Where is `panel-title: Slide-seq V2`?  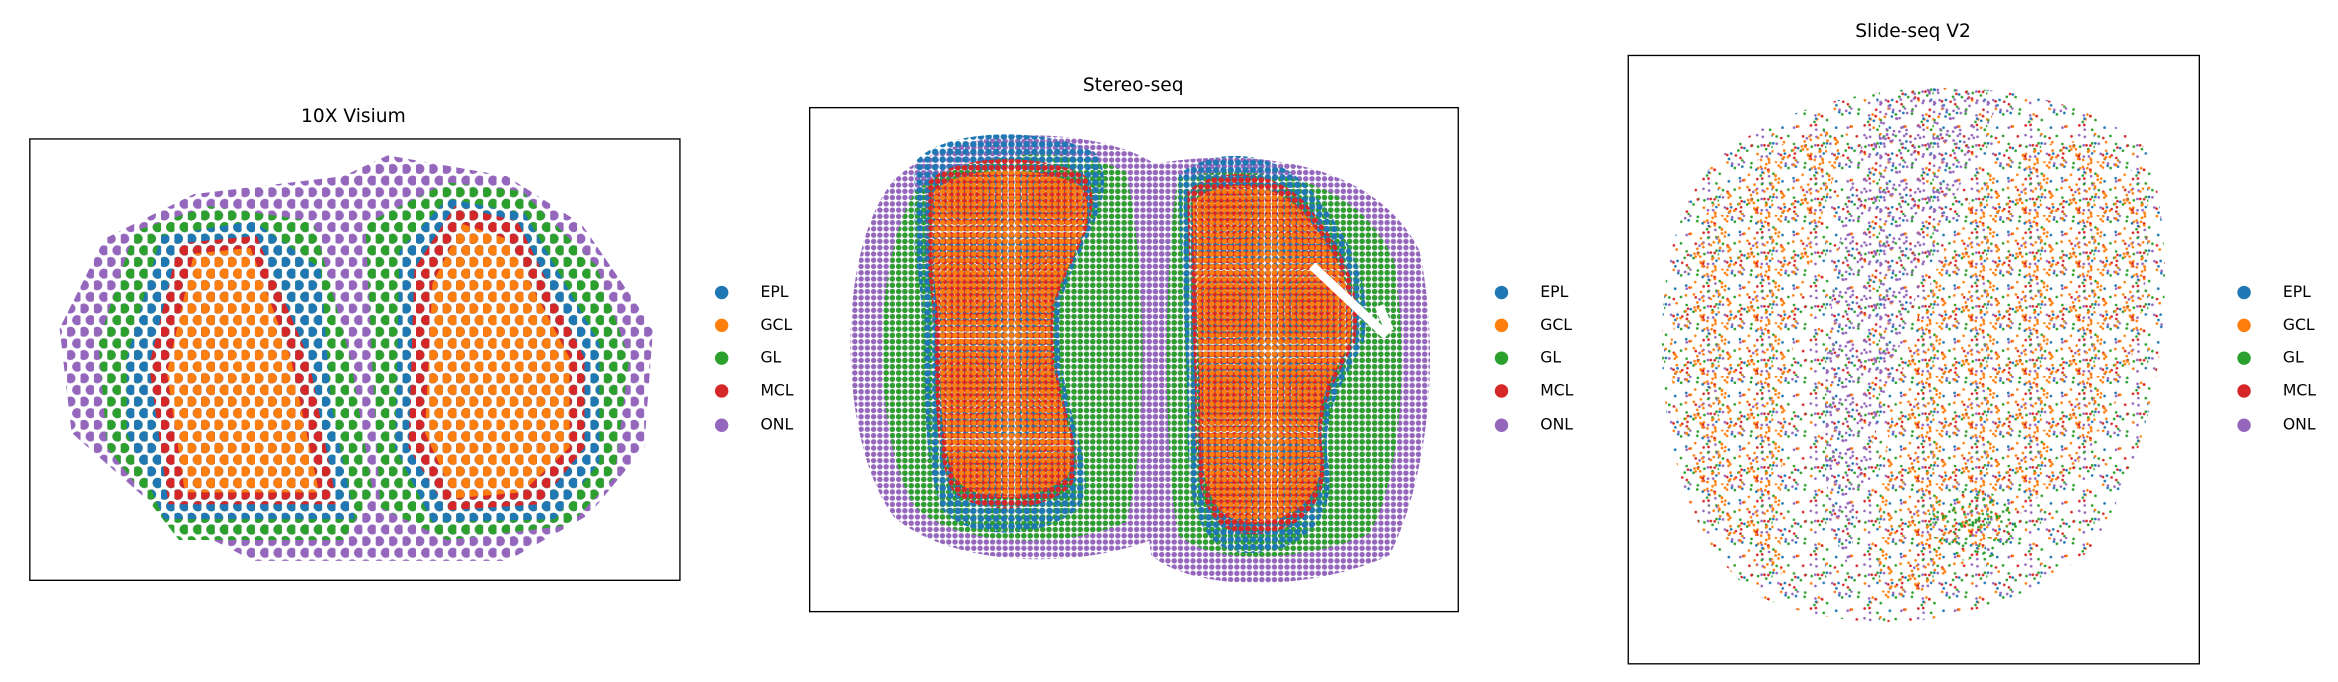
panel-title: Slide-seq V2 is located at coordinates (1913, 31).